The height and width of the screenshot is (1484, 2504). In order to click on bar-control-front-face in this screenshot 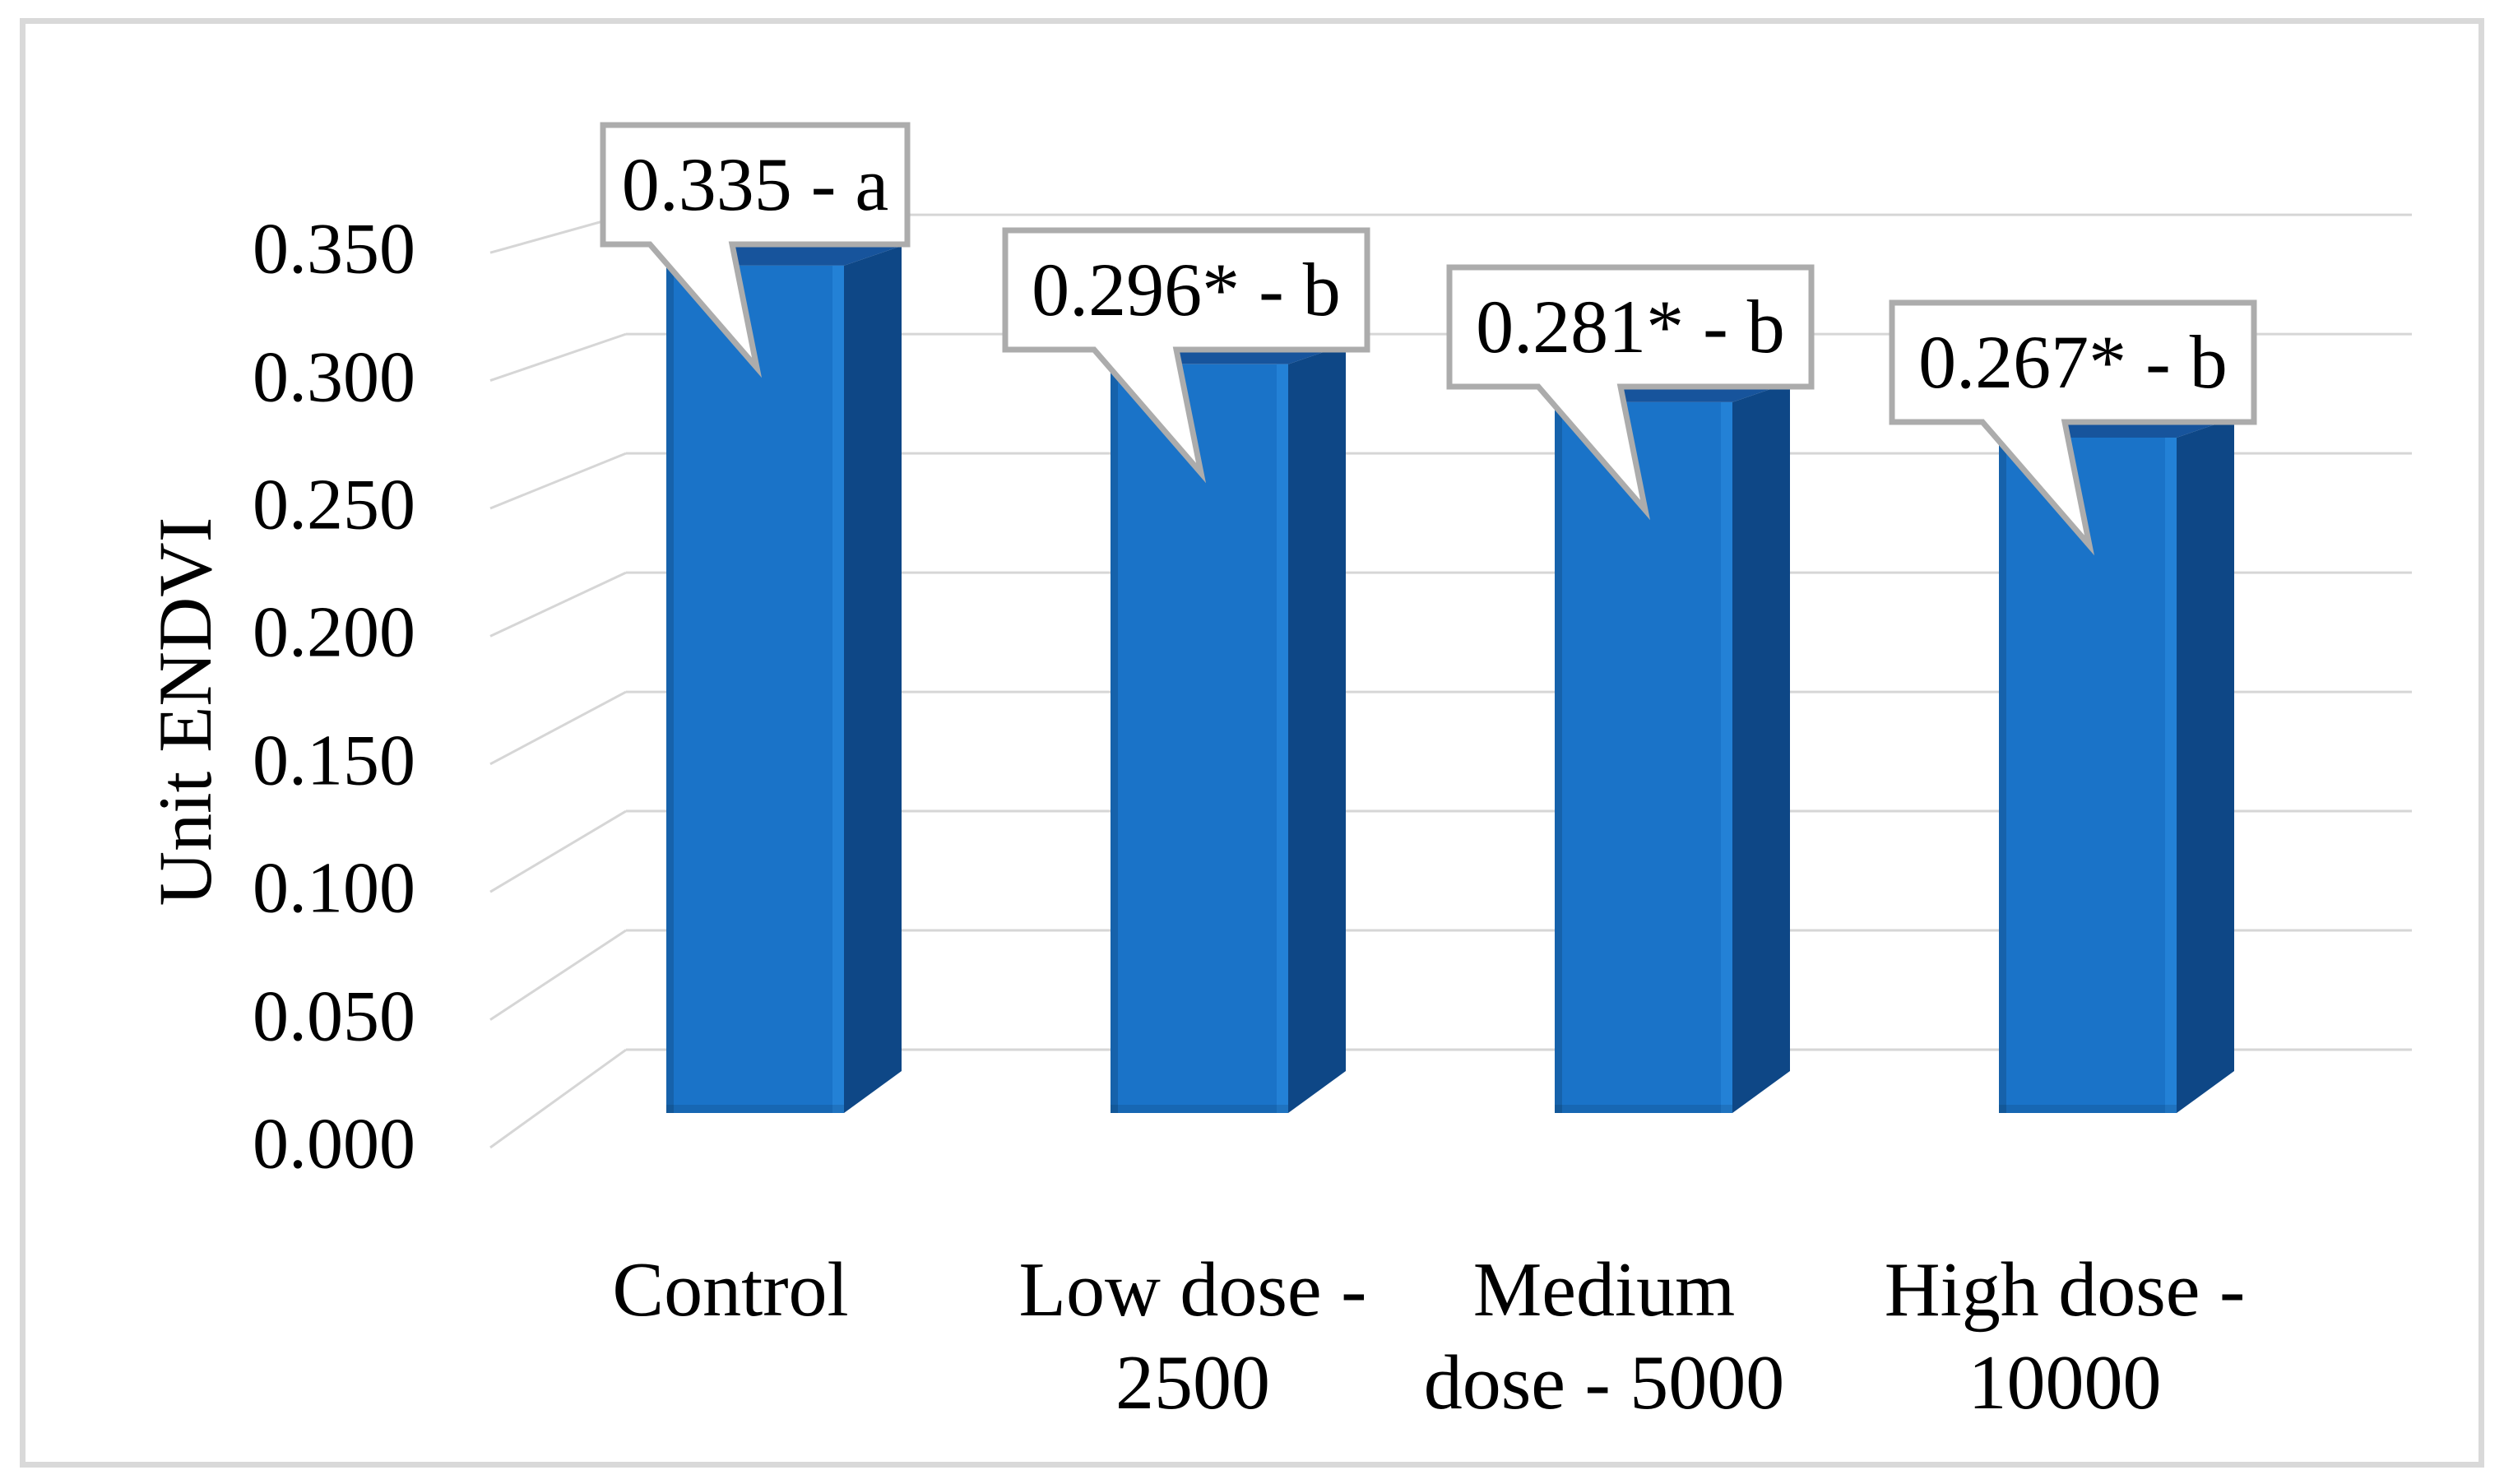, I will do `click(755, 689)`.